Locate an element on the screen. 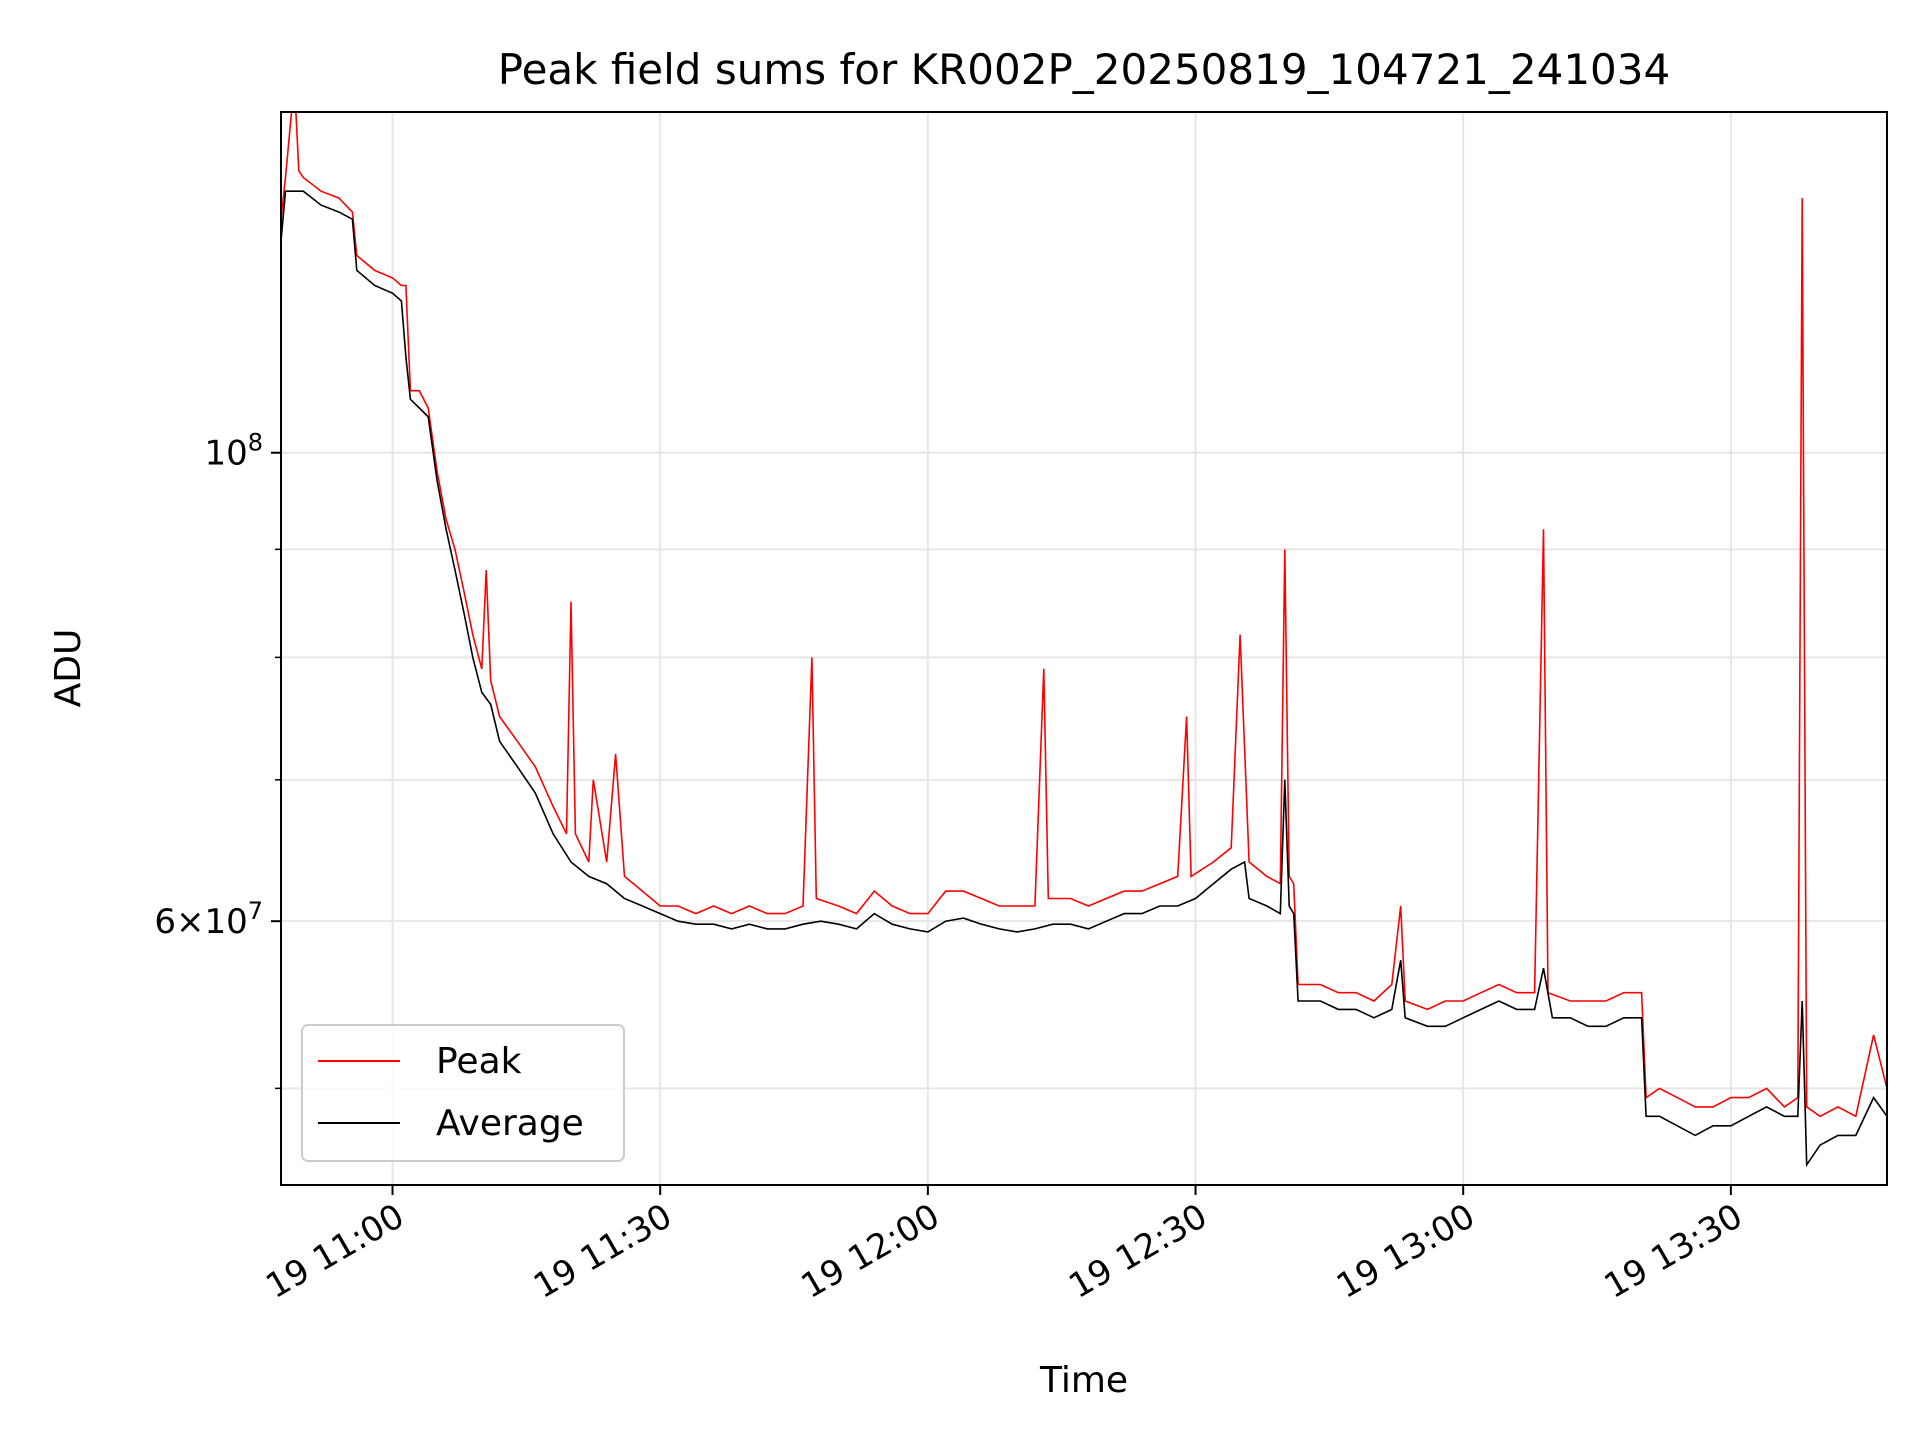 Image resolution: width=1920 pixels, height=1440 pixels. y-tick-label: 6×107 is located at coordinates (208, 919).